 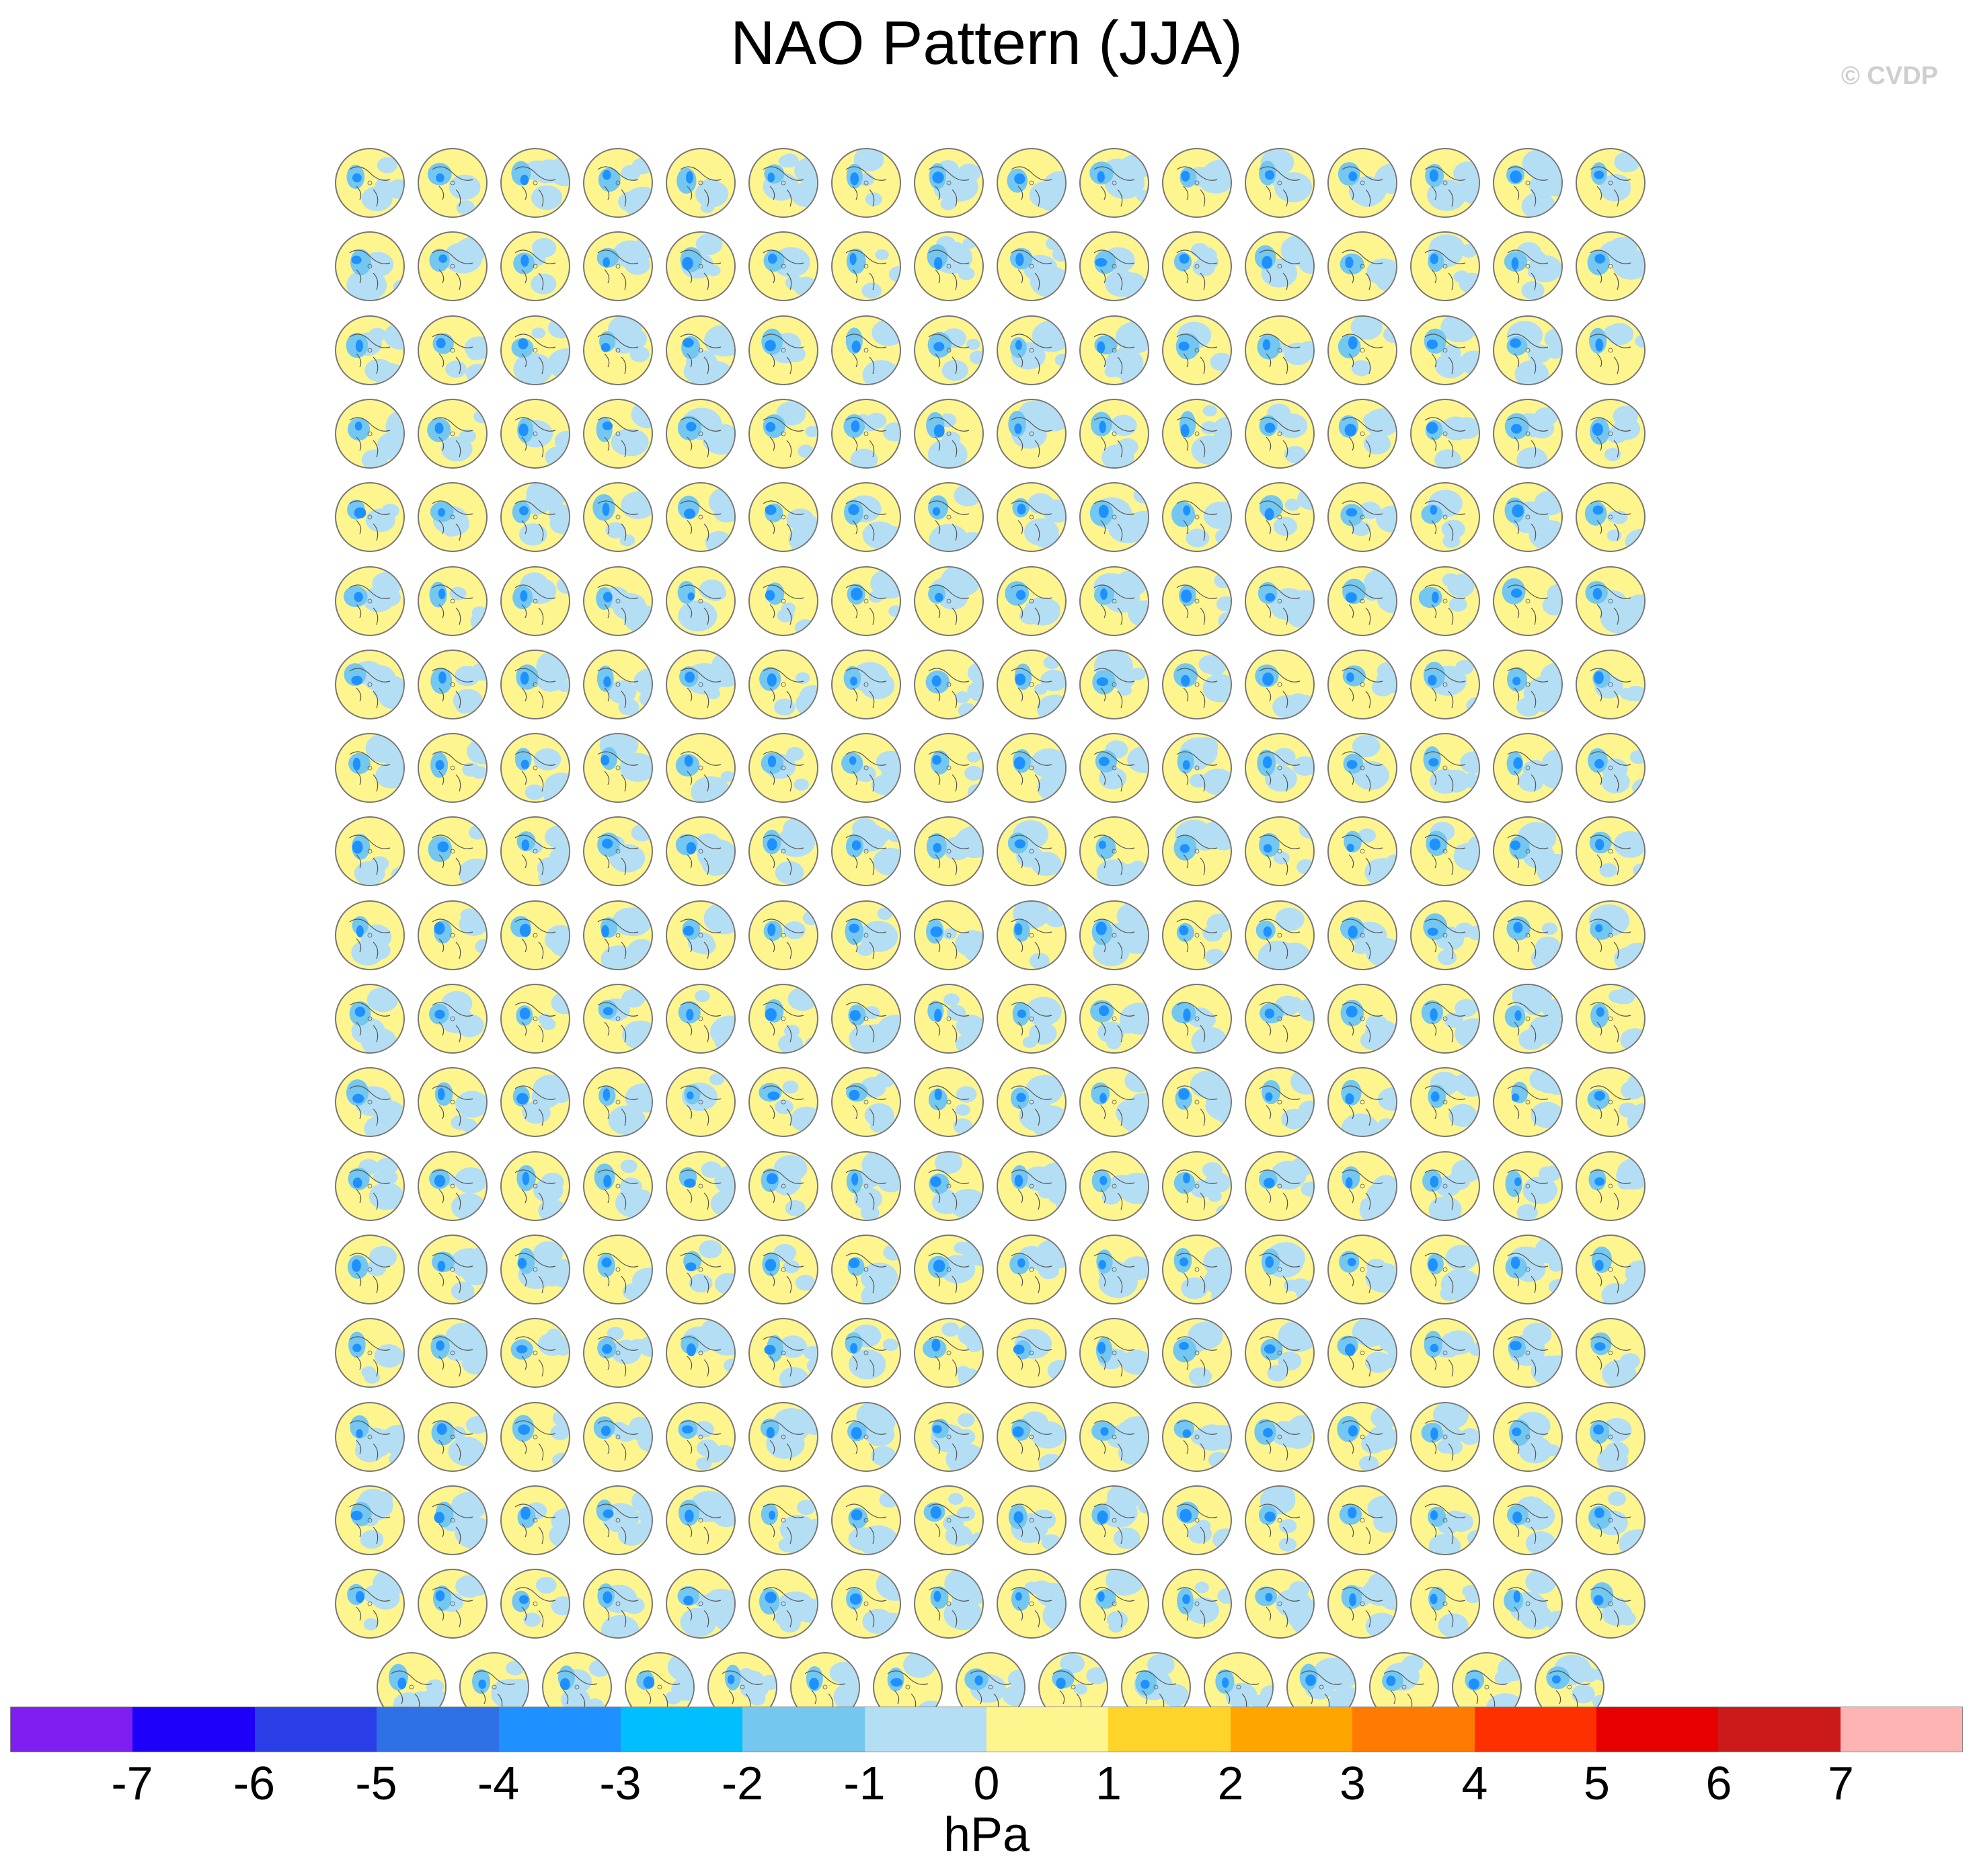 I want to click on colorbar, so click(x=986, y=1729).